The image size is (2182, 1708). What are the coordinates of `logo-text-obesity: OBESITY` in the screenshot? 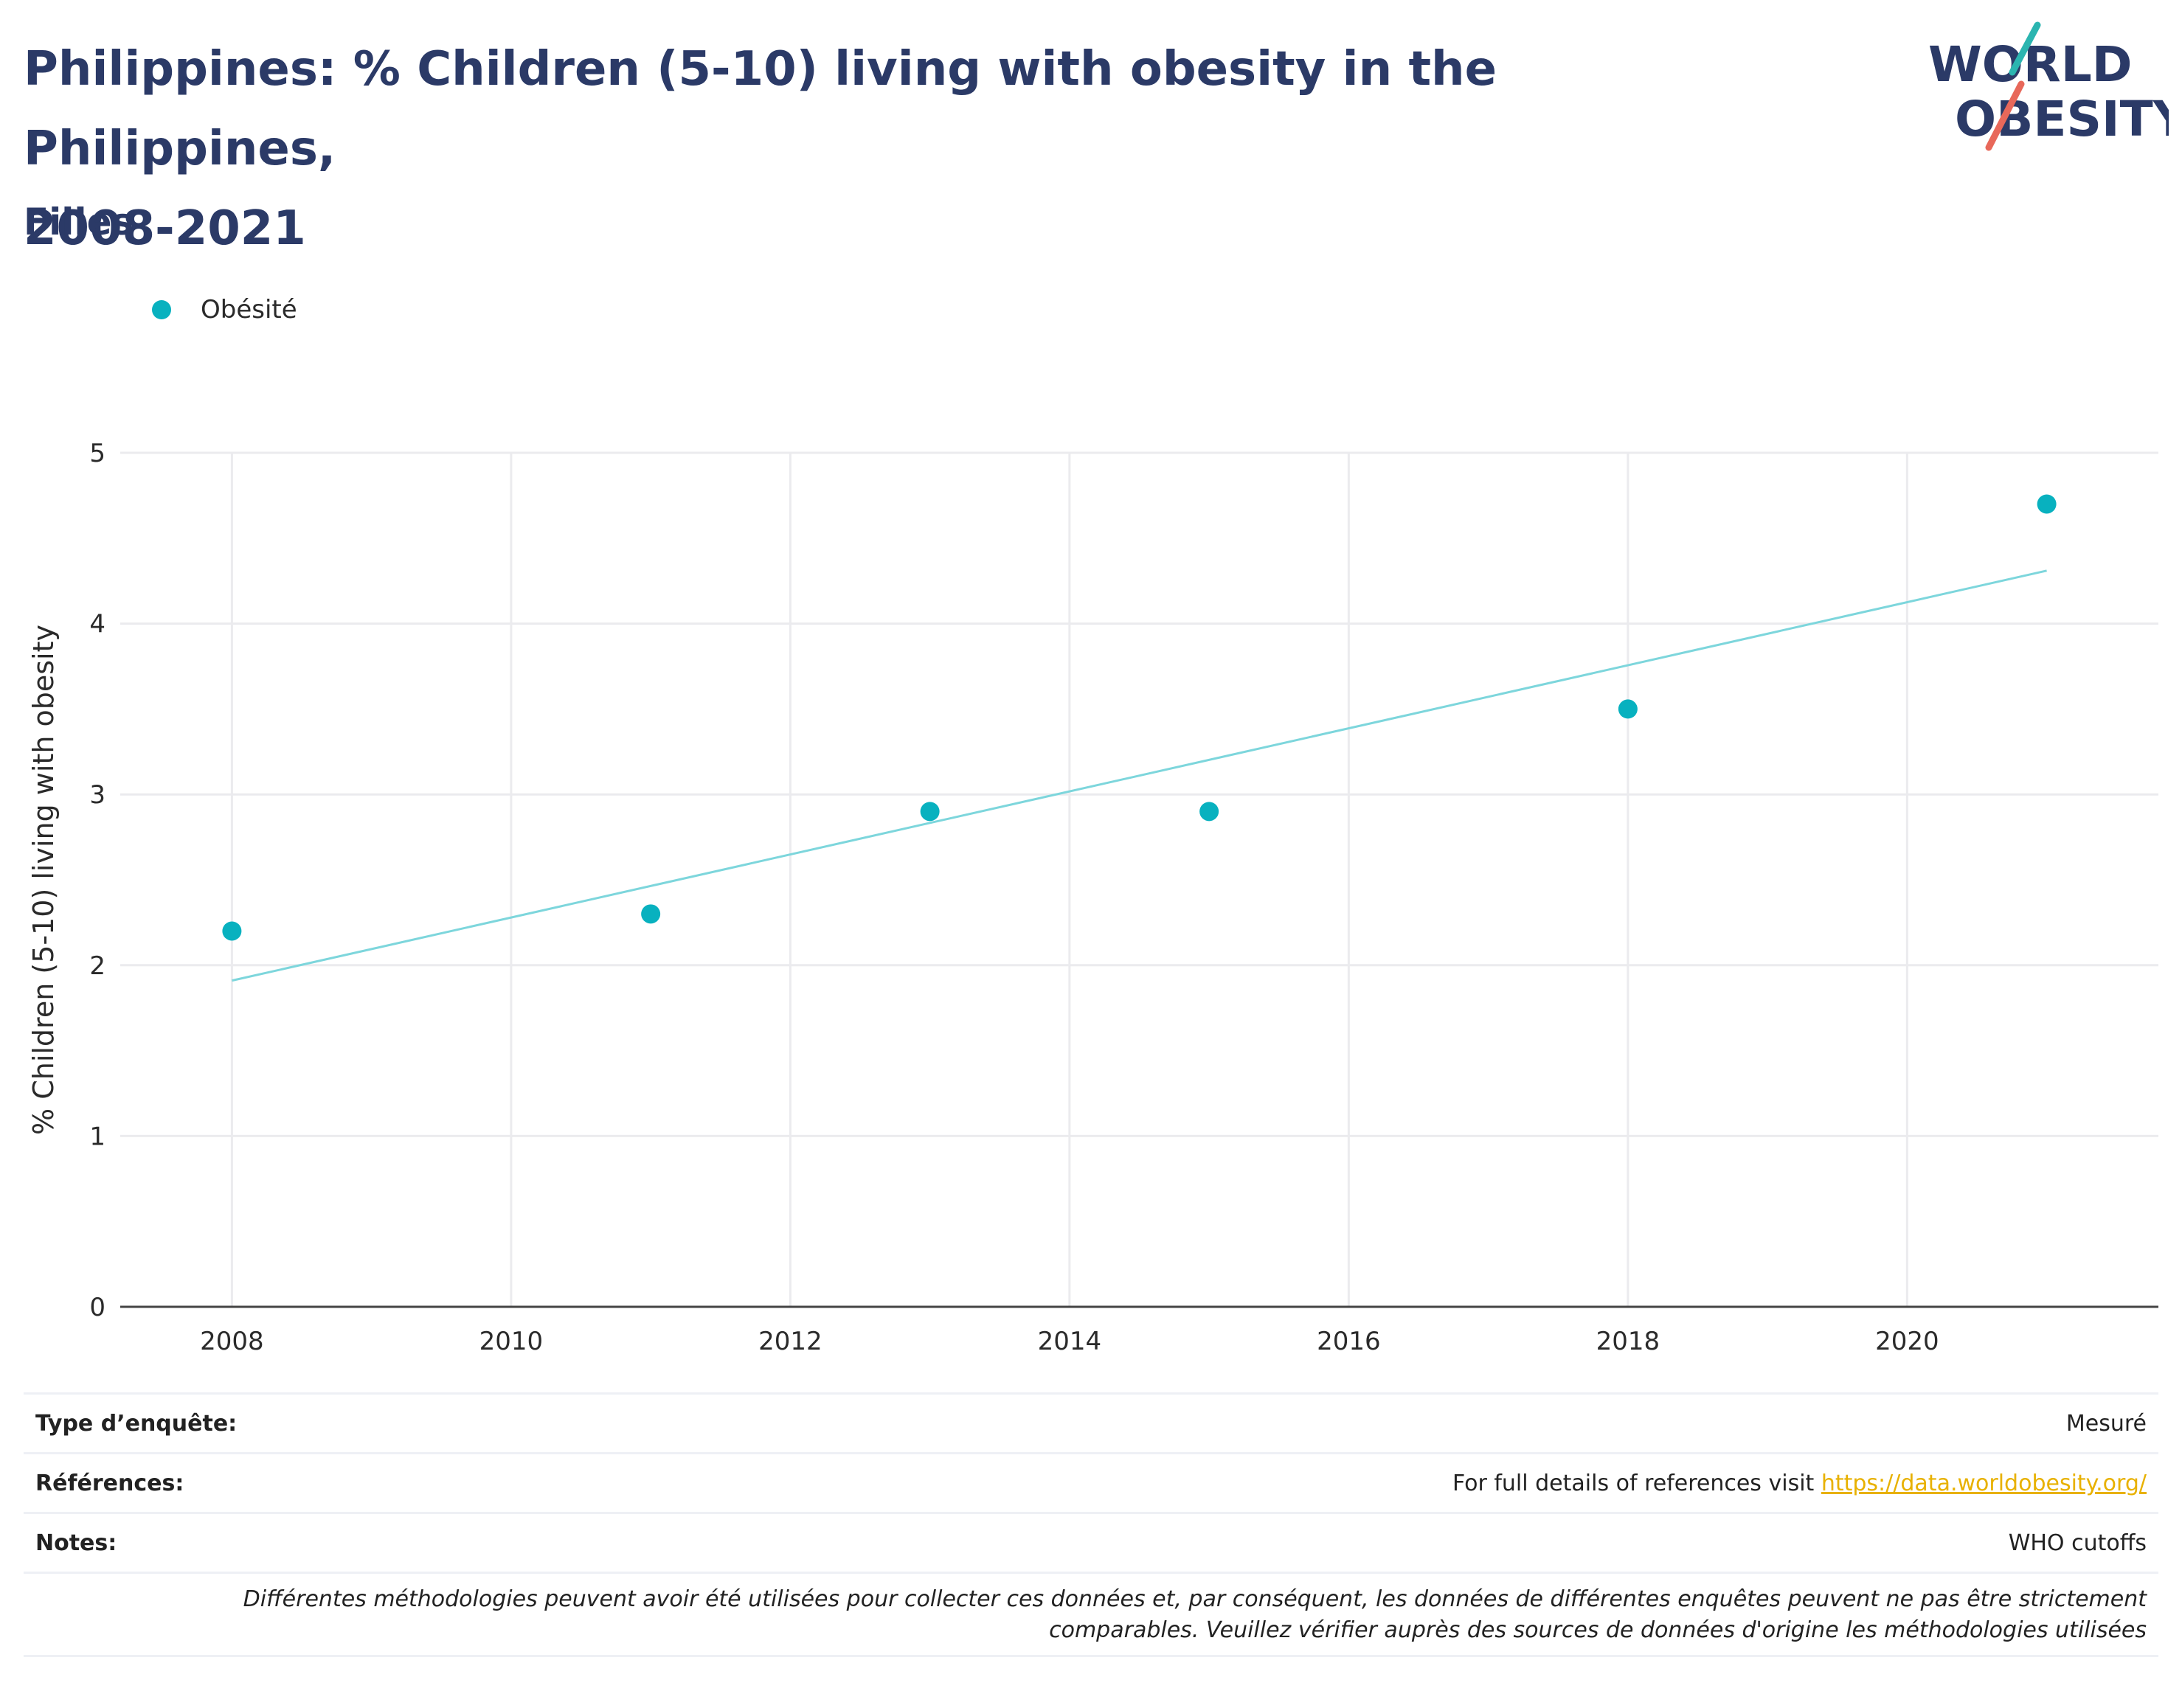 It's located at (2062, 119).